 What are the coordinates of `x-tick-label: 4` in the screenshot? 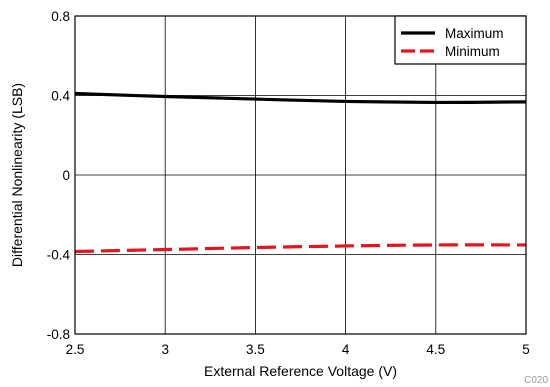 It's located at (346, 349).